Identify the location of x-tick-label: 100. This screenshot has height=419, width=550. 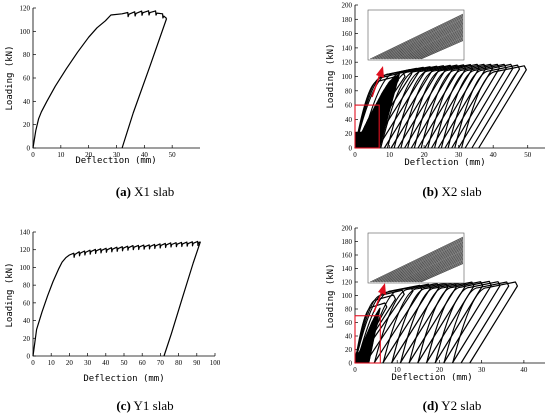
(215, 363).